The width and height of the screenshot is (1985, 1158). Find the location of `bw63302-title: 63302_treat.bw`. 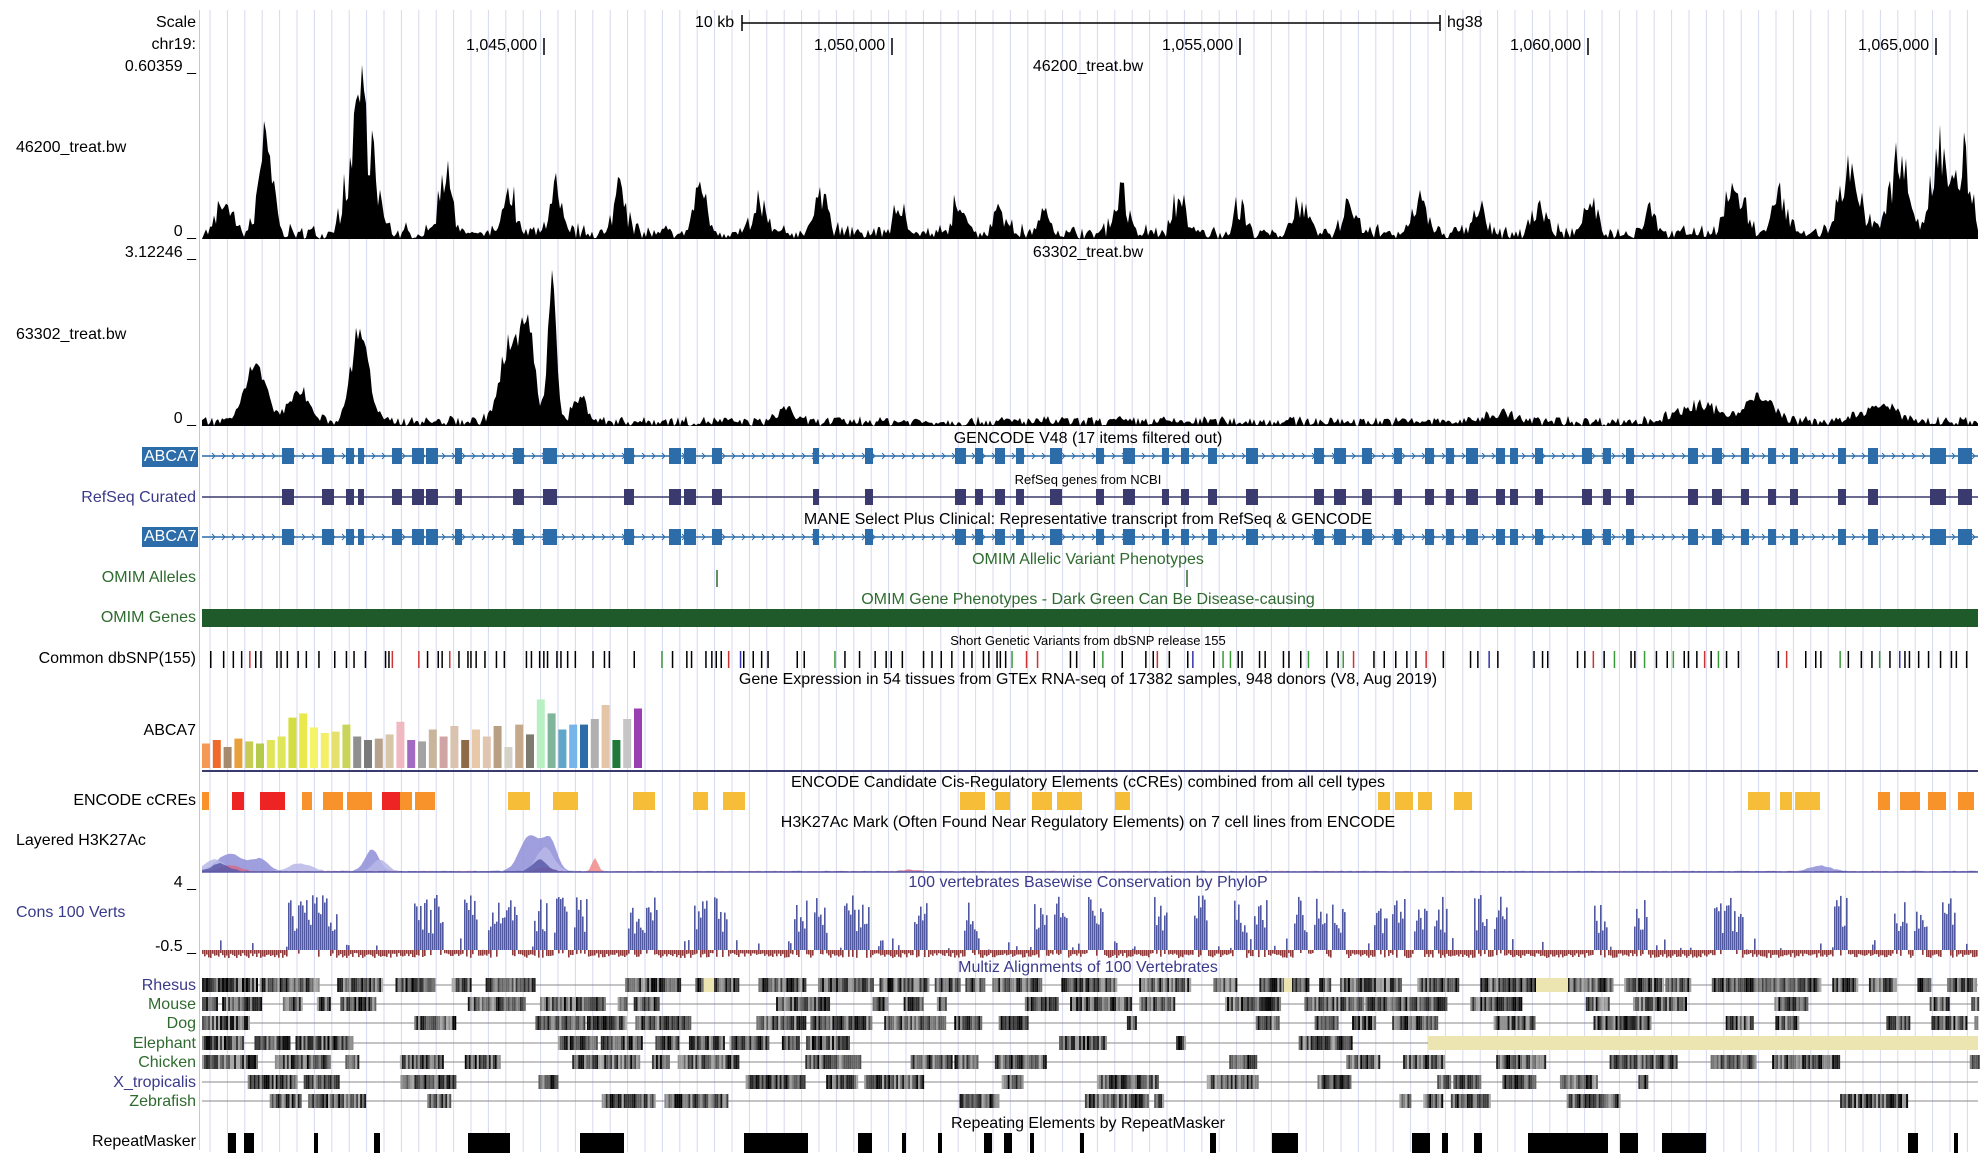

bw63302-title: 63302_treat.bw is located at coordinates (1088, 252).